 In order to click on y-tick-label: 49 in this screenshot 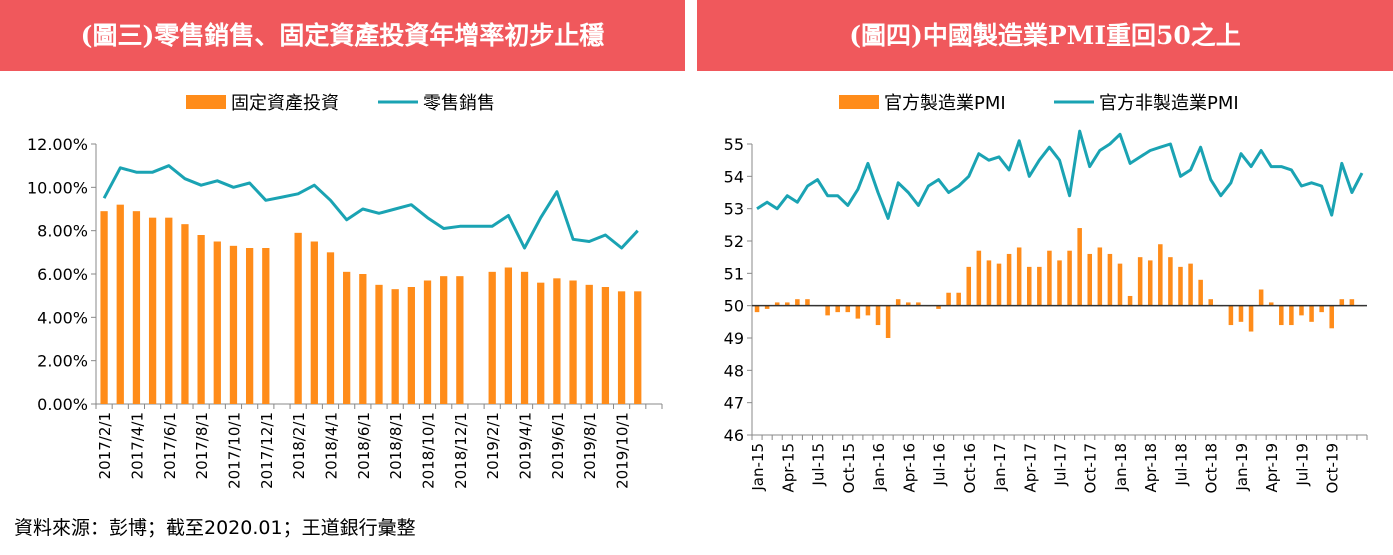, I will do `click(734, 338)`.